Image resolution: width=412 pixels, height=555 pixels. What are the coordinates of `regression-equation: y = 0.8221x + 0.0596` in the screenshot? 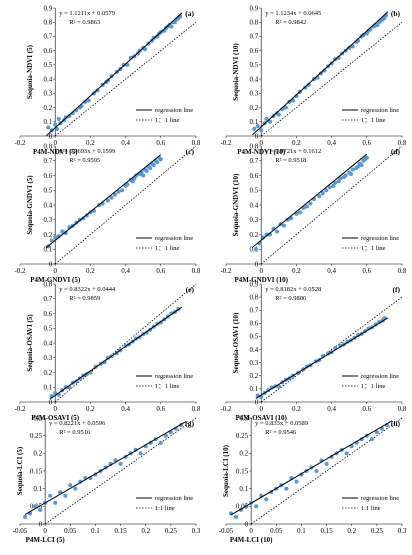 It's located at (77, 423).